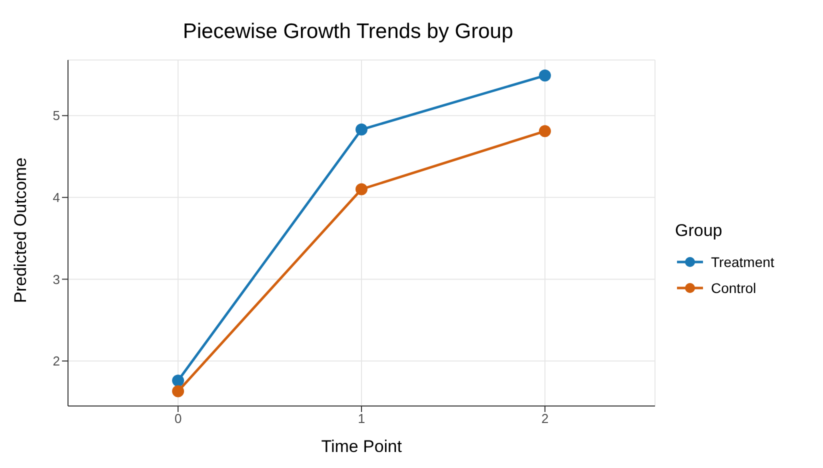  What do you see at coordinates (362, 418) in the screenshot?
I see `x-tick-label: 1` at bounding box center [362, 418].